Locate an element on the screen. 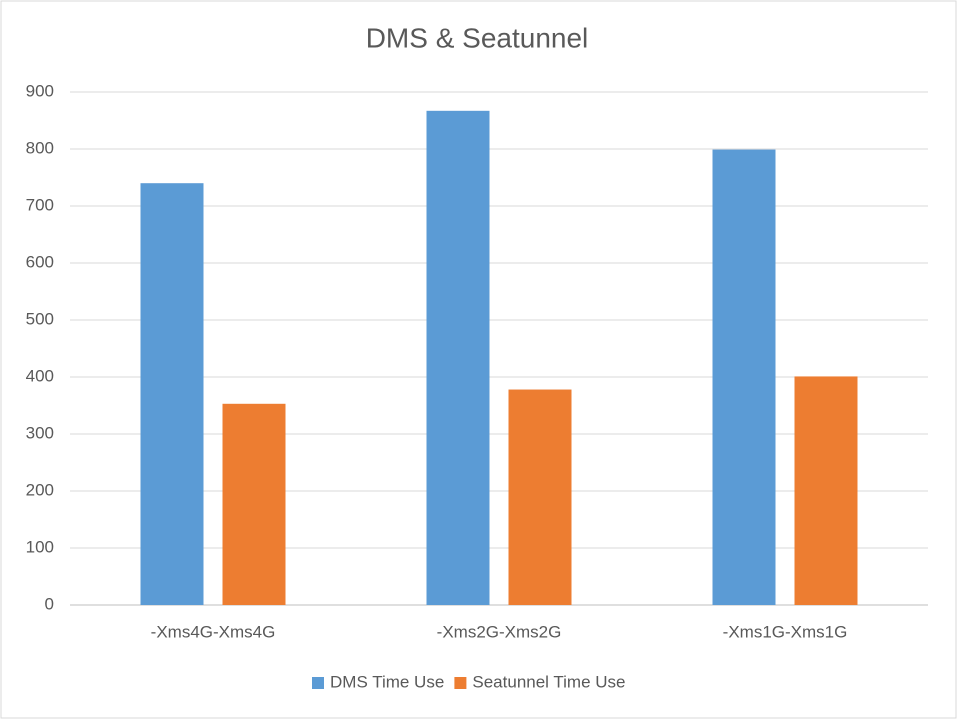  y-tick-label: 200 is located at coordinates (40, 489).